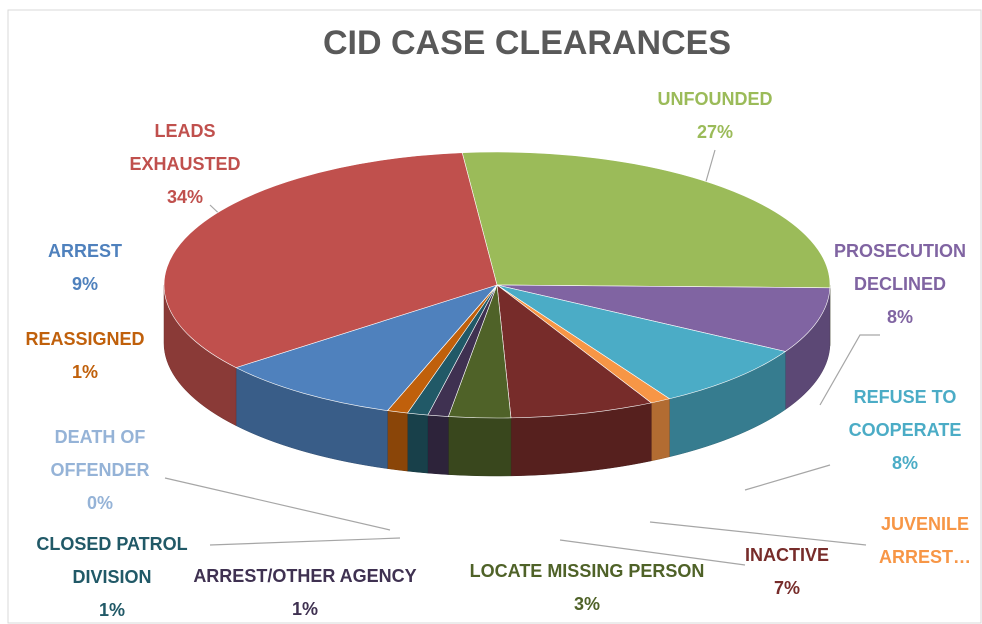 The height and width of the screenshot is (624, 982). Describe the element at coordinates (587, 571) in the screenshot. I see `data-label-category: LOCATE MISSING PERSON` at that location.